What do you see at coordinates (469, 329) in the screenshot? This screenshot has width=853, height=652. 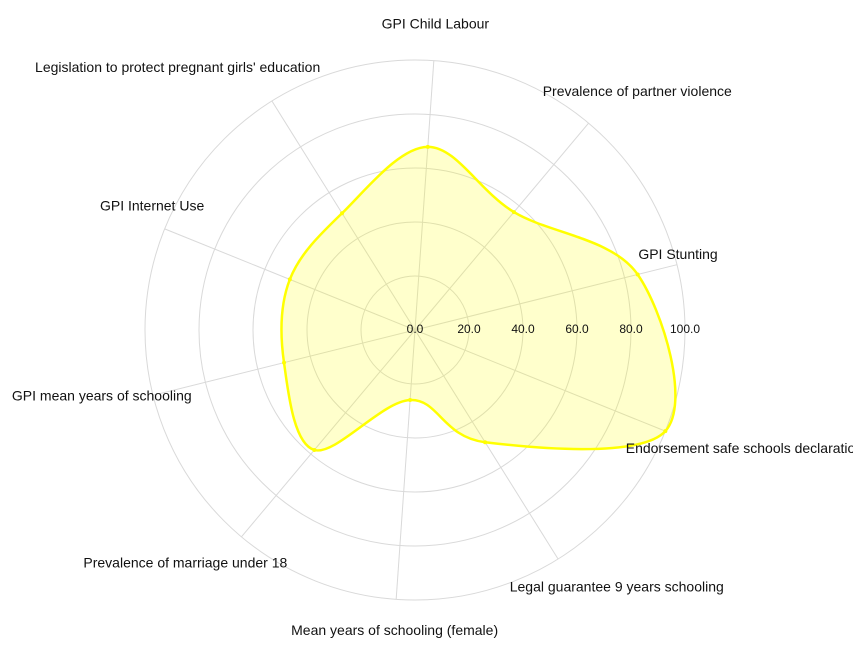 I see `r-tick-label: 20.0` at bounding box center [469, 329].